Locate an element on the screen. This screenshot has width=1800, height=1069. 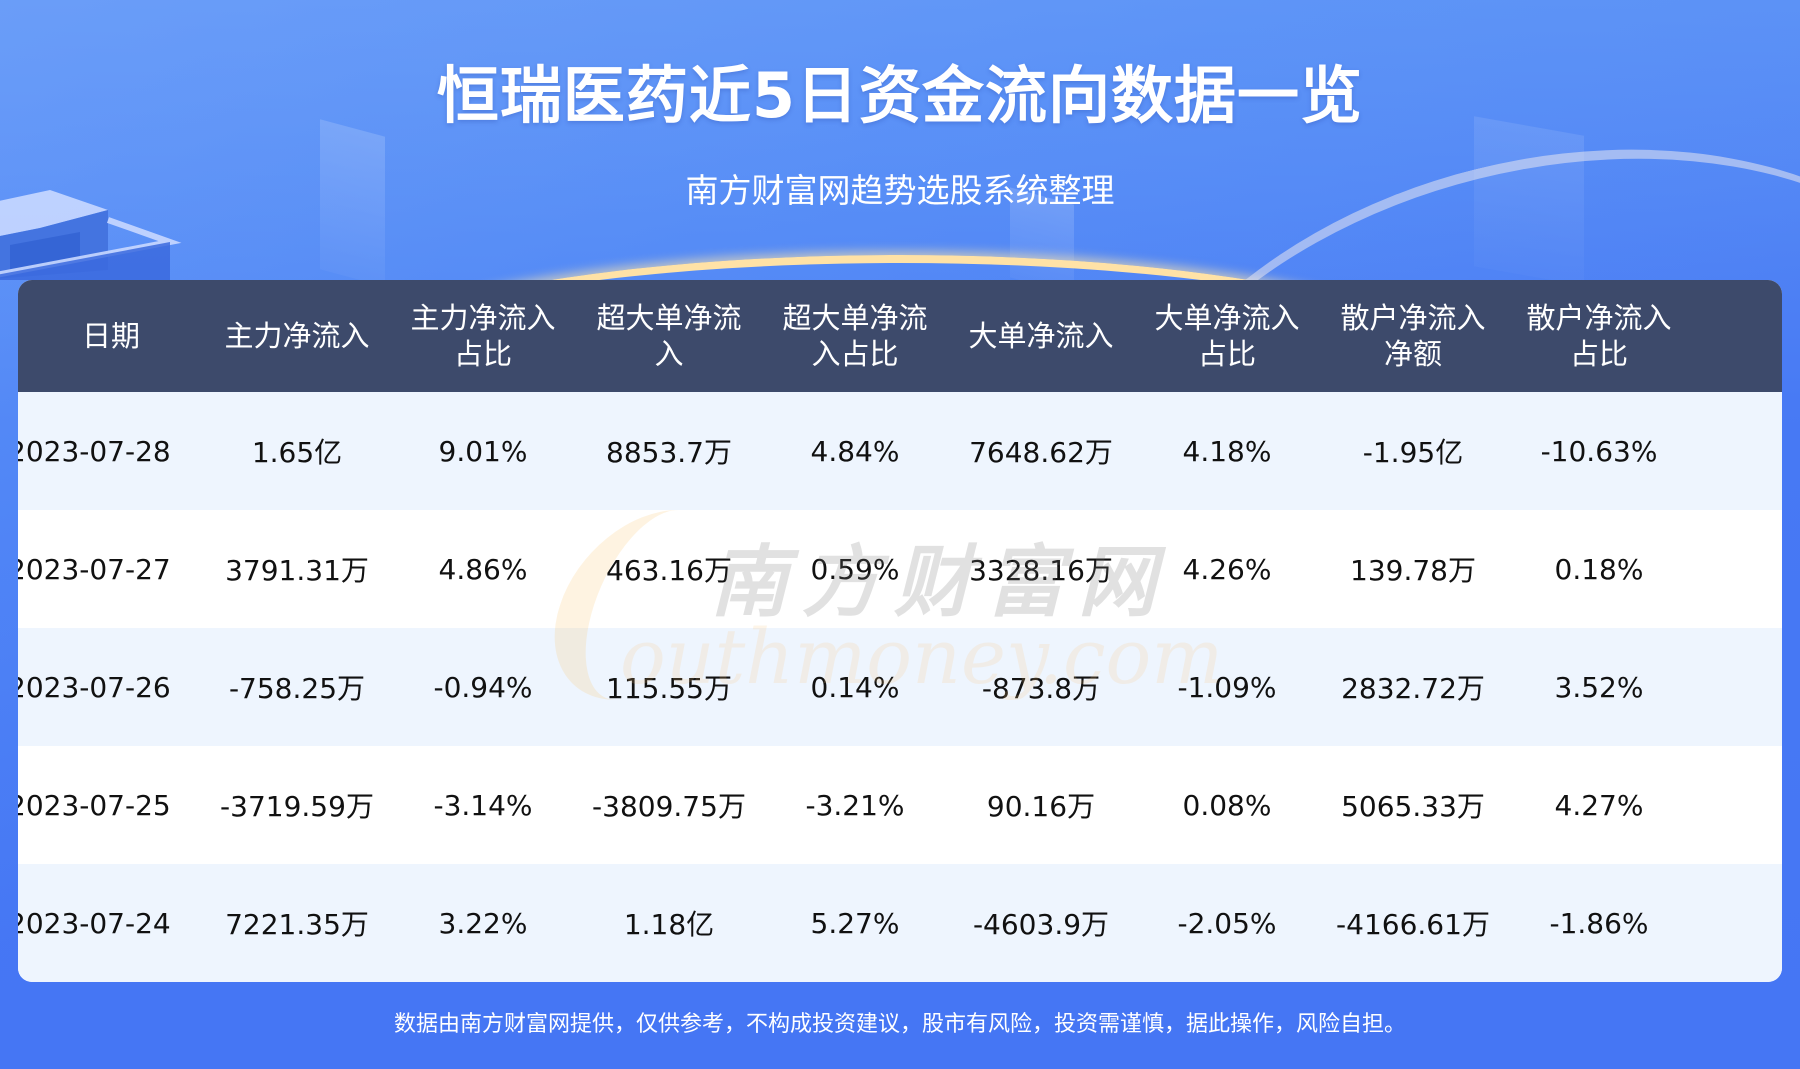
column-header-date: 日期 is located at coordinates (110, 336).